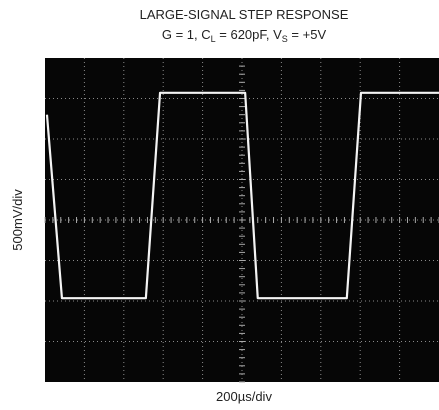  Describe the element at coordinates (307, 34) in the screenshot. I see `subtitle-text: = +5V` at that location.